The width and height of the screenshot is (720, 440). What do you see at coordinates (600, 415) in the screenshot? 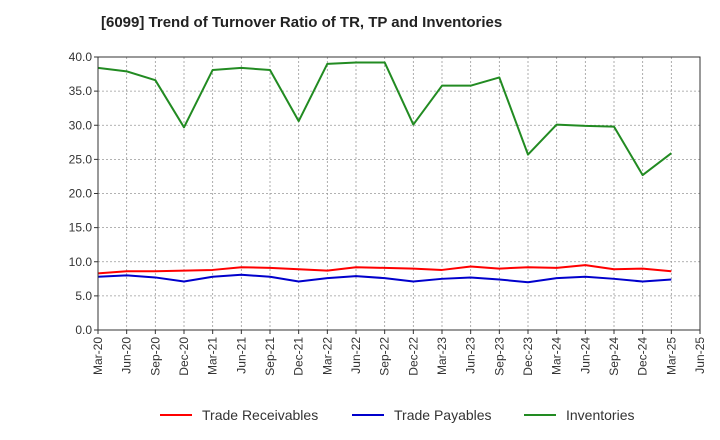
I see `legend-label-inventories: Inventories` at bounding box center [600, 415].